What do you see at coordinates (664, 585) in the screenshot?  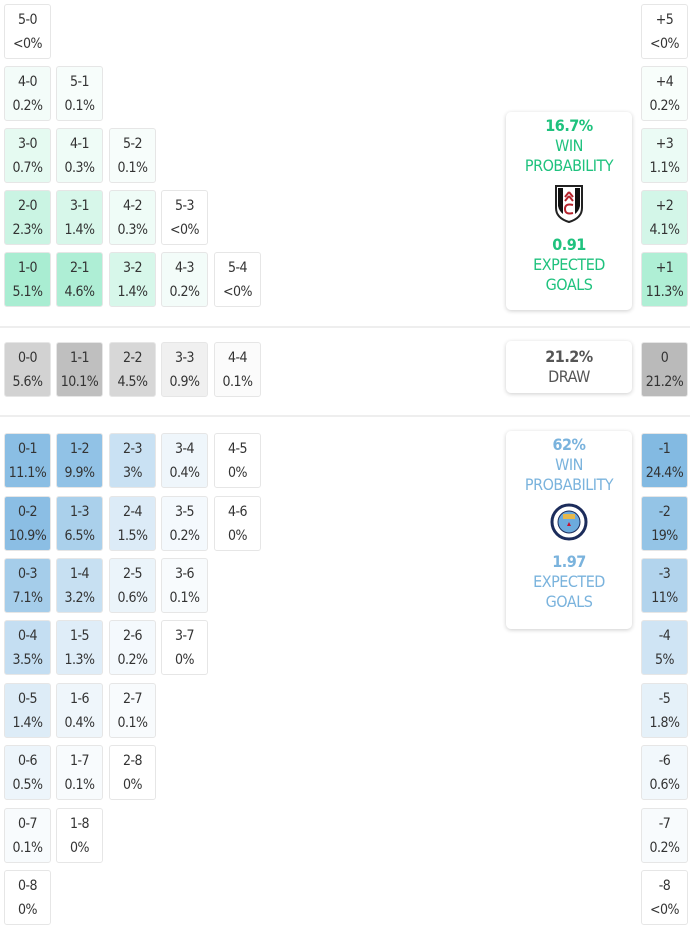 I see `goal-margin-cell: -3 11%` at bounding box center [664, 585].